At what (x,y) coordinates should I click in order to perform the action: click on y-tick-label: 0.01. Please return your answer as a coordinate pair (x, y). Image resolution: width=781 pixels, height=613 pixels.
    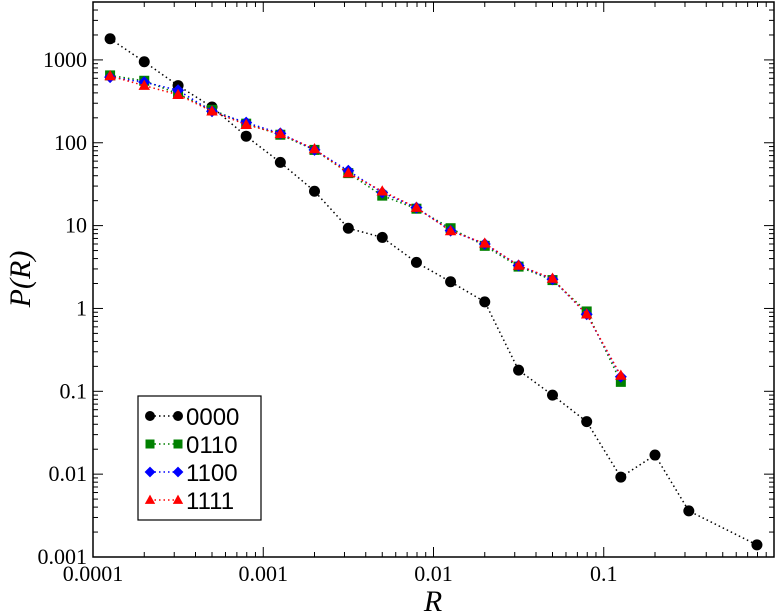
    Looking at the image, I should click on (68, 473).